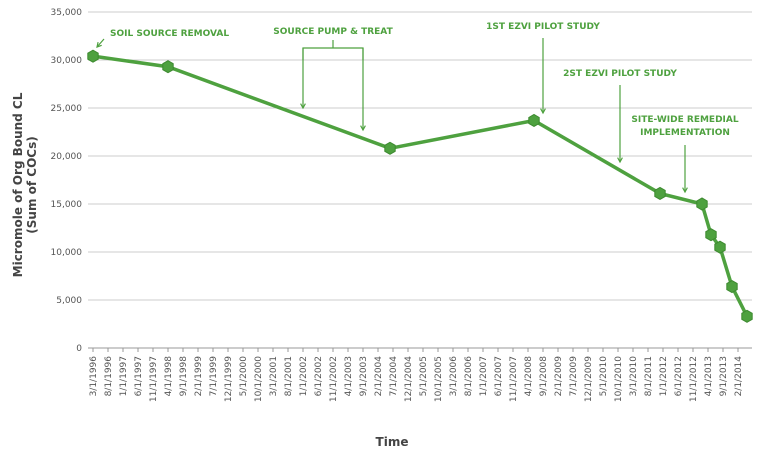  I want to click on x-tick-label: 8/1/2001, so click(289, 376).